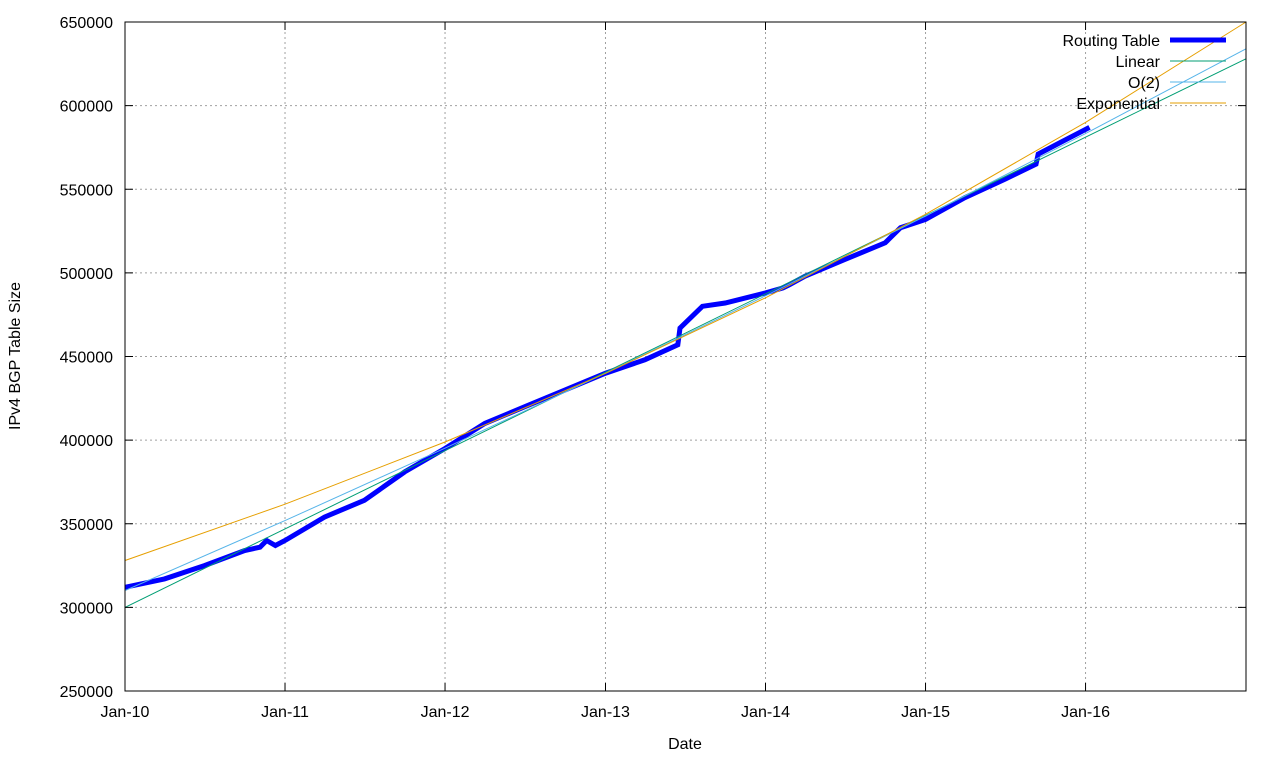  What do you see at coordinates (86, 441) in the screenshot?
I see `y-tick-label: 400000` at bounding box center [86, 441].